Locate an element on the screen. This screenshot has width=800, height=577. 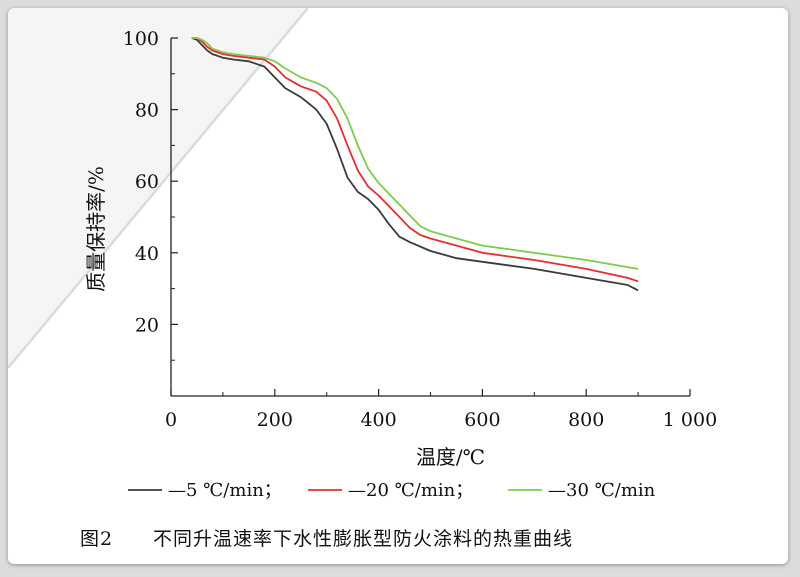
y-ticks: 20 40 60 80 100 is located at coordinates (150, 194).